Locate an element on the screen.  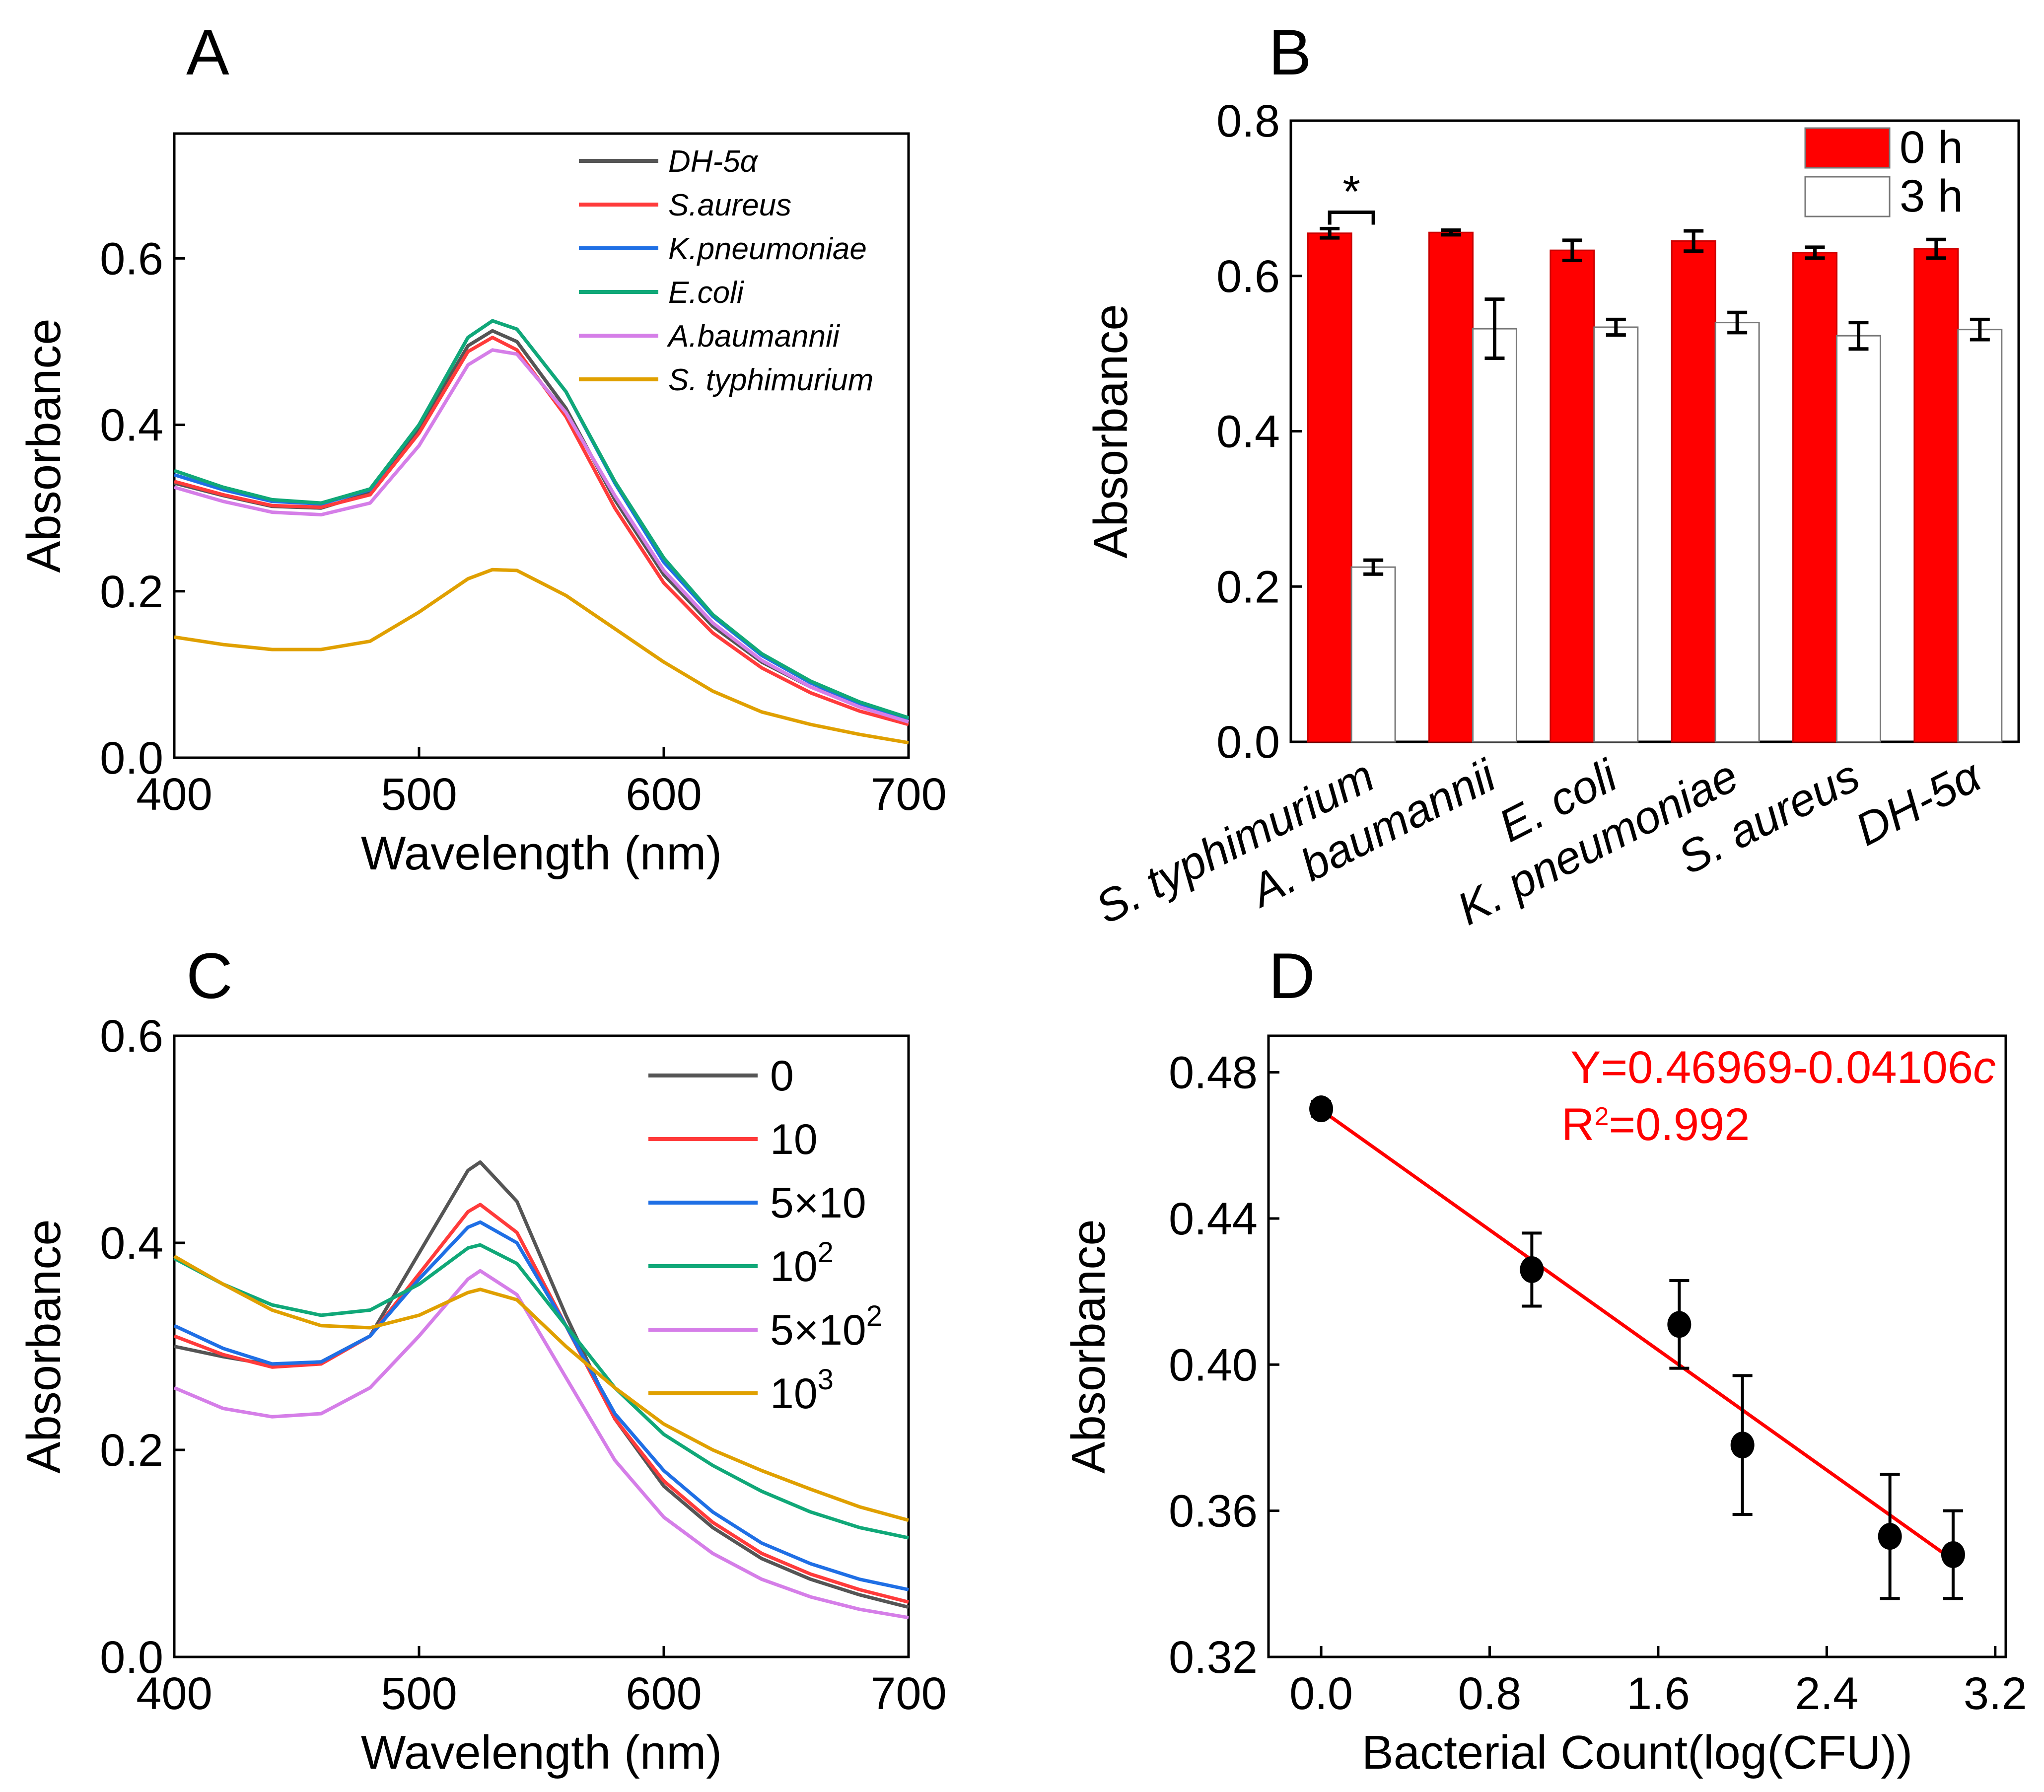
r-squared-sup: 2 is located at coordinates (1601, 1116).